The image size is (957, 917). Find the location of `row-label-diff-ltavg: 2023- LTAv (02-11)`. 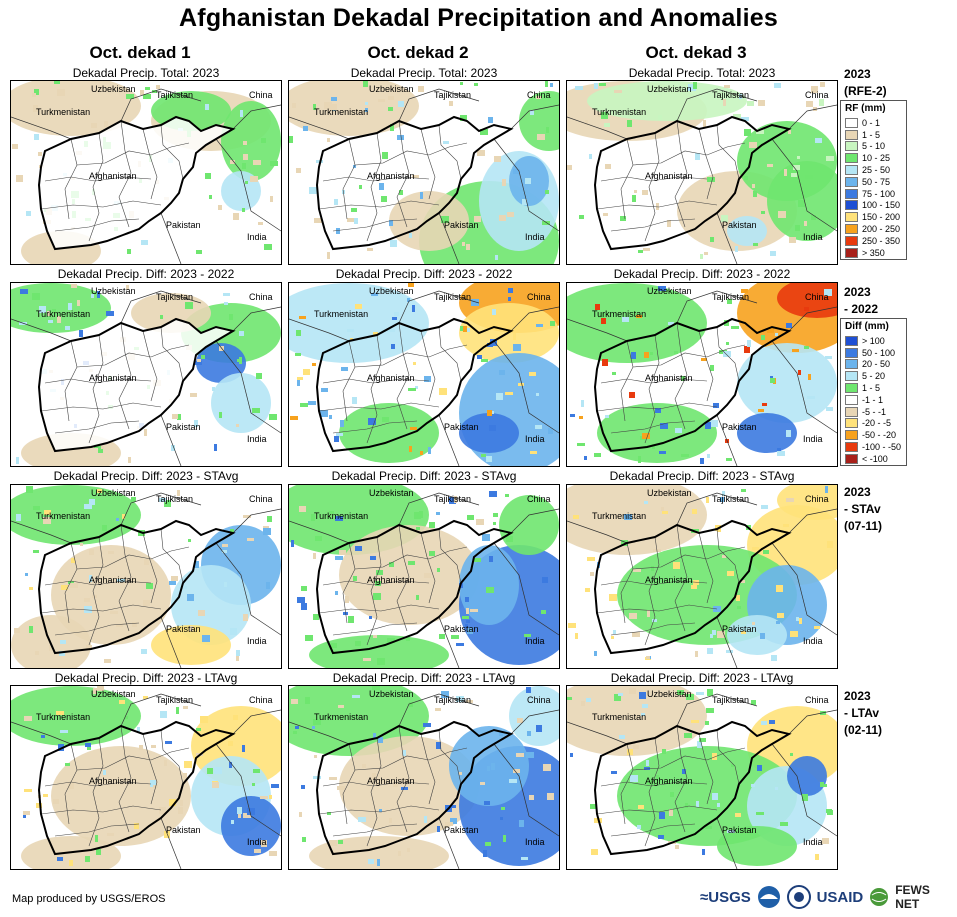

row-label-diff-ltavg: 2023- LTAv (02-11) is located at coordinates (863, 713).